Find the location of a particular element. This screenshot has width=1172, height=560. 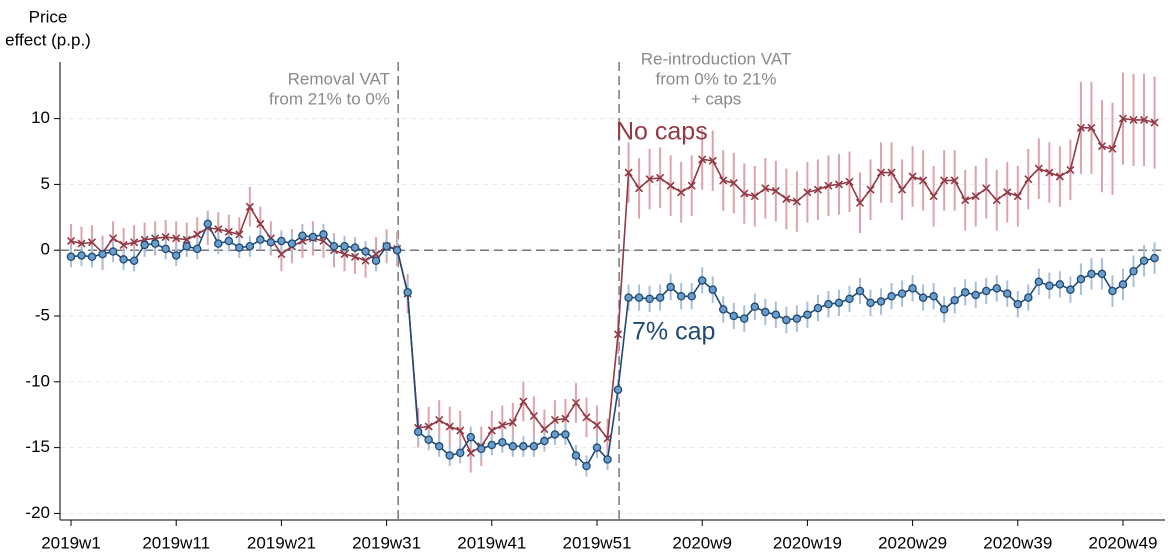

y-tick-label: -20 is located at coordinates (37, 512).